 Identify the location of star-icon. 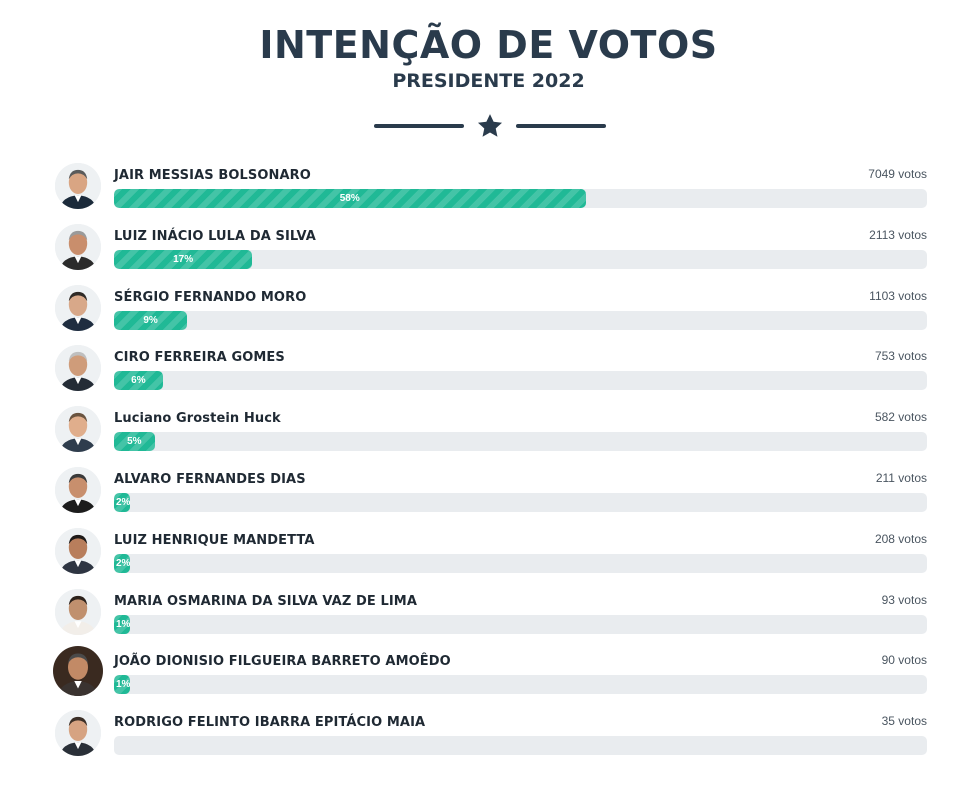
(490, 125).